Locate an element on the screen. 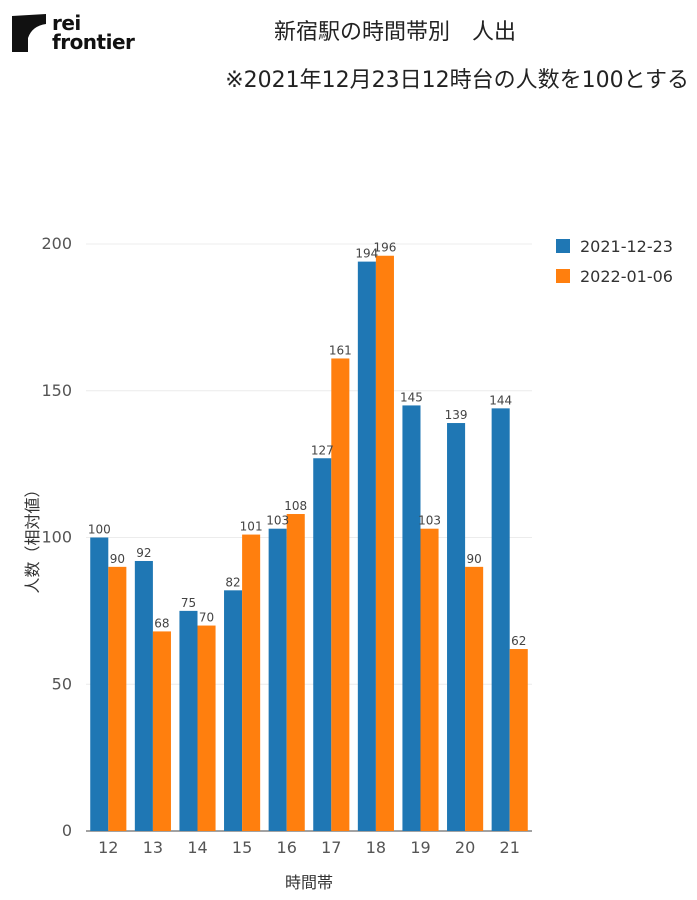 The image size is (697, 900). data-label: 70 is located at coordinates (206, 618).